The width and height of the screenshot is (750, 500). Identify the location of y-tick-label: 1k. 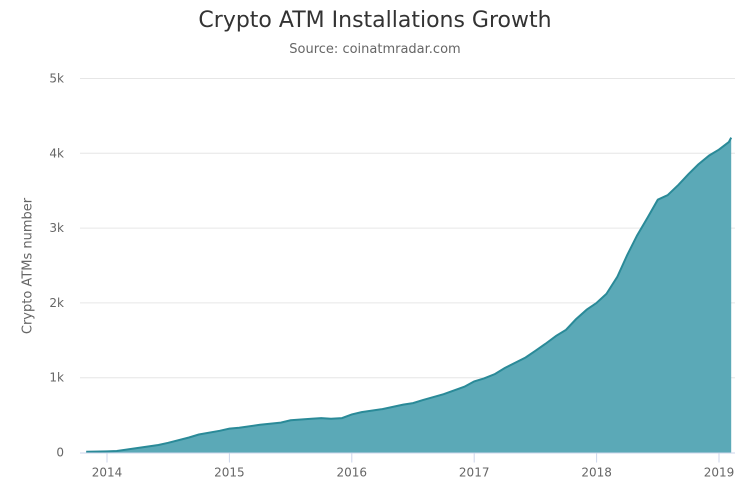
(56, 378).